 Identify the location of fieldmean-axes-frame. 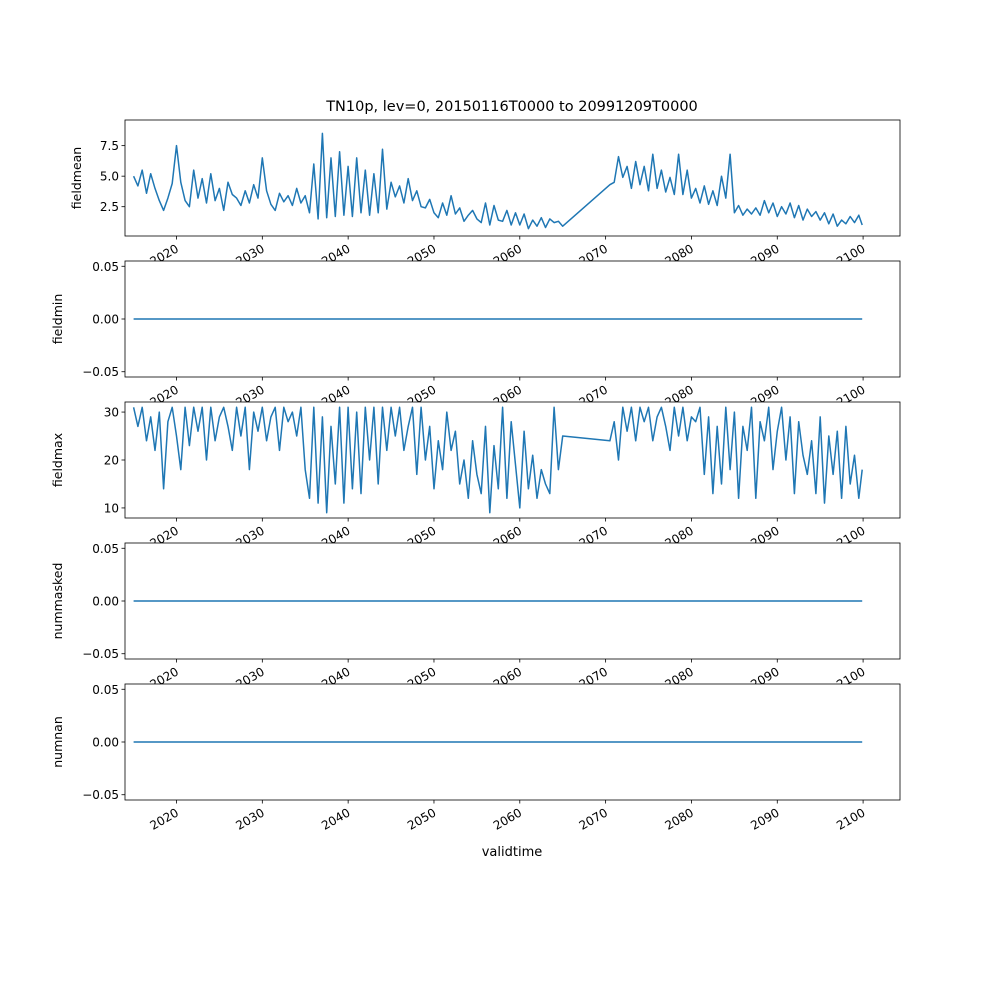
(512, 178).